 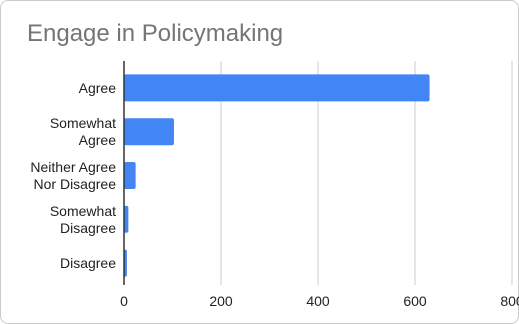 What do you see at coordinates (221, 301) in the screenshot?
I see `x-tick-label: 200` at bounding box center [221, 301].